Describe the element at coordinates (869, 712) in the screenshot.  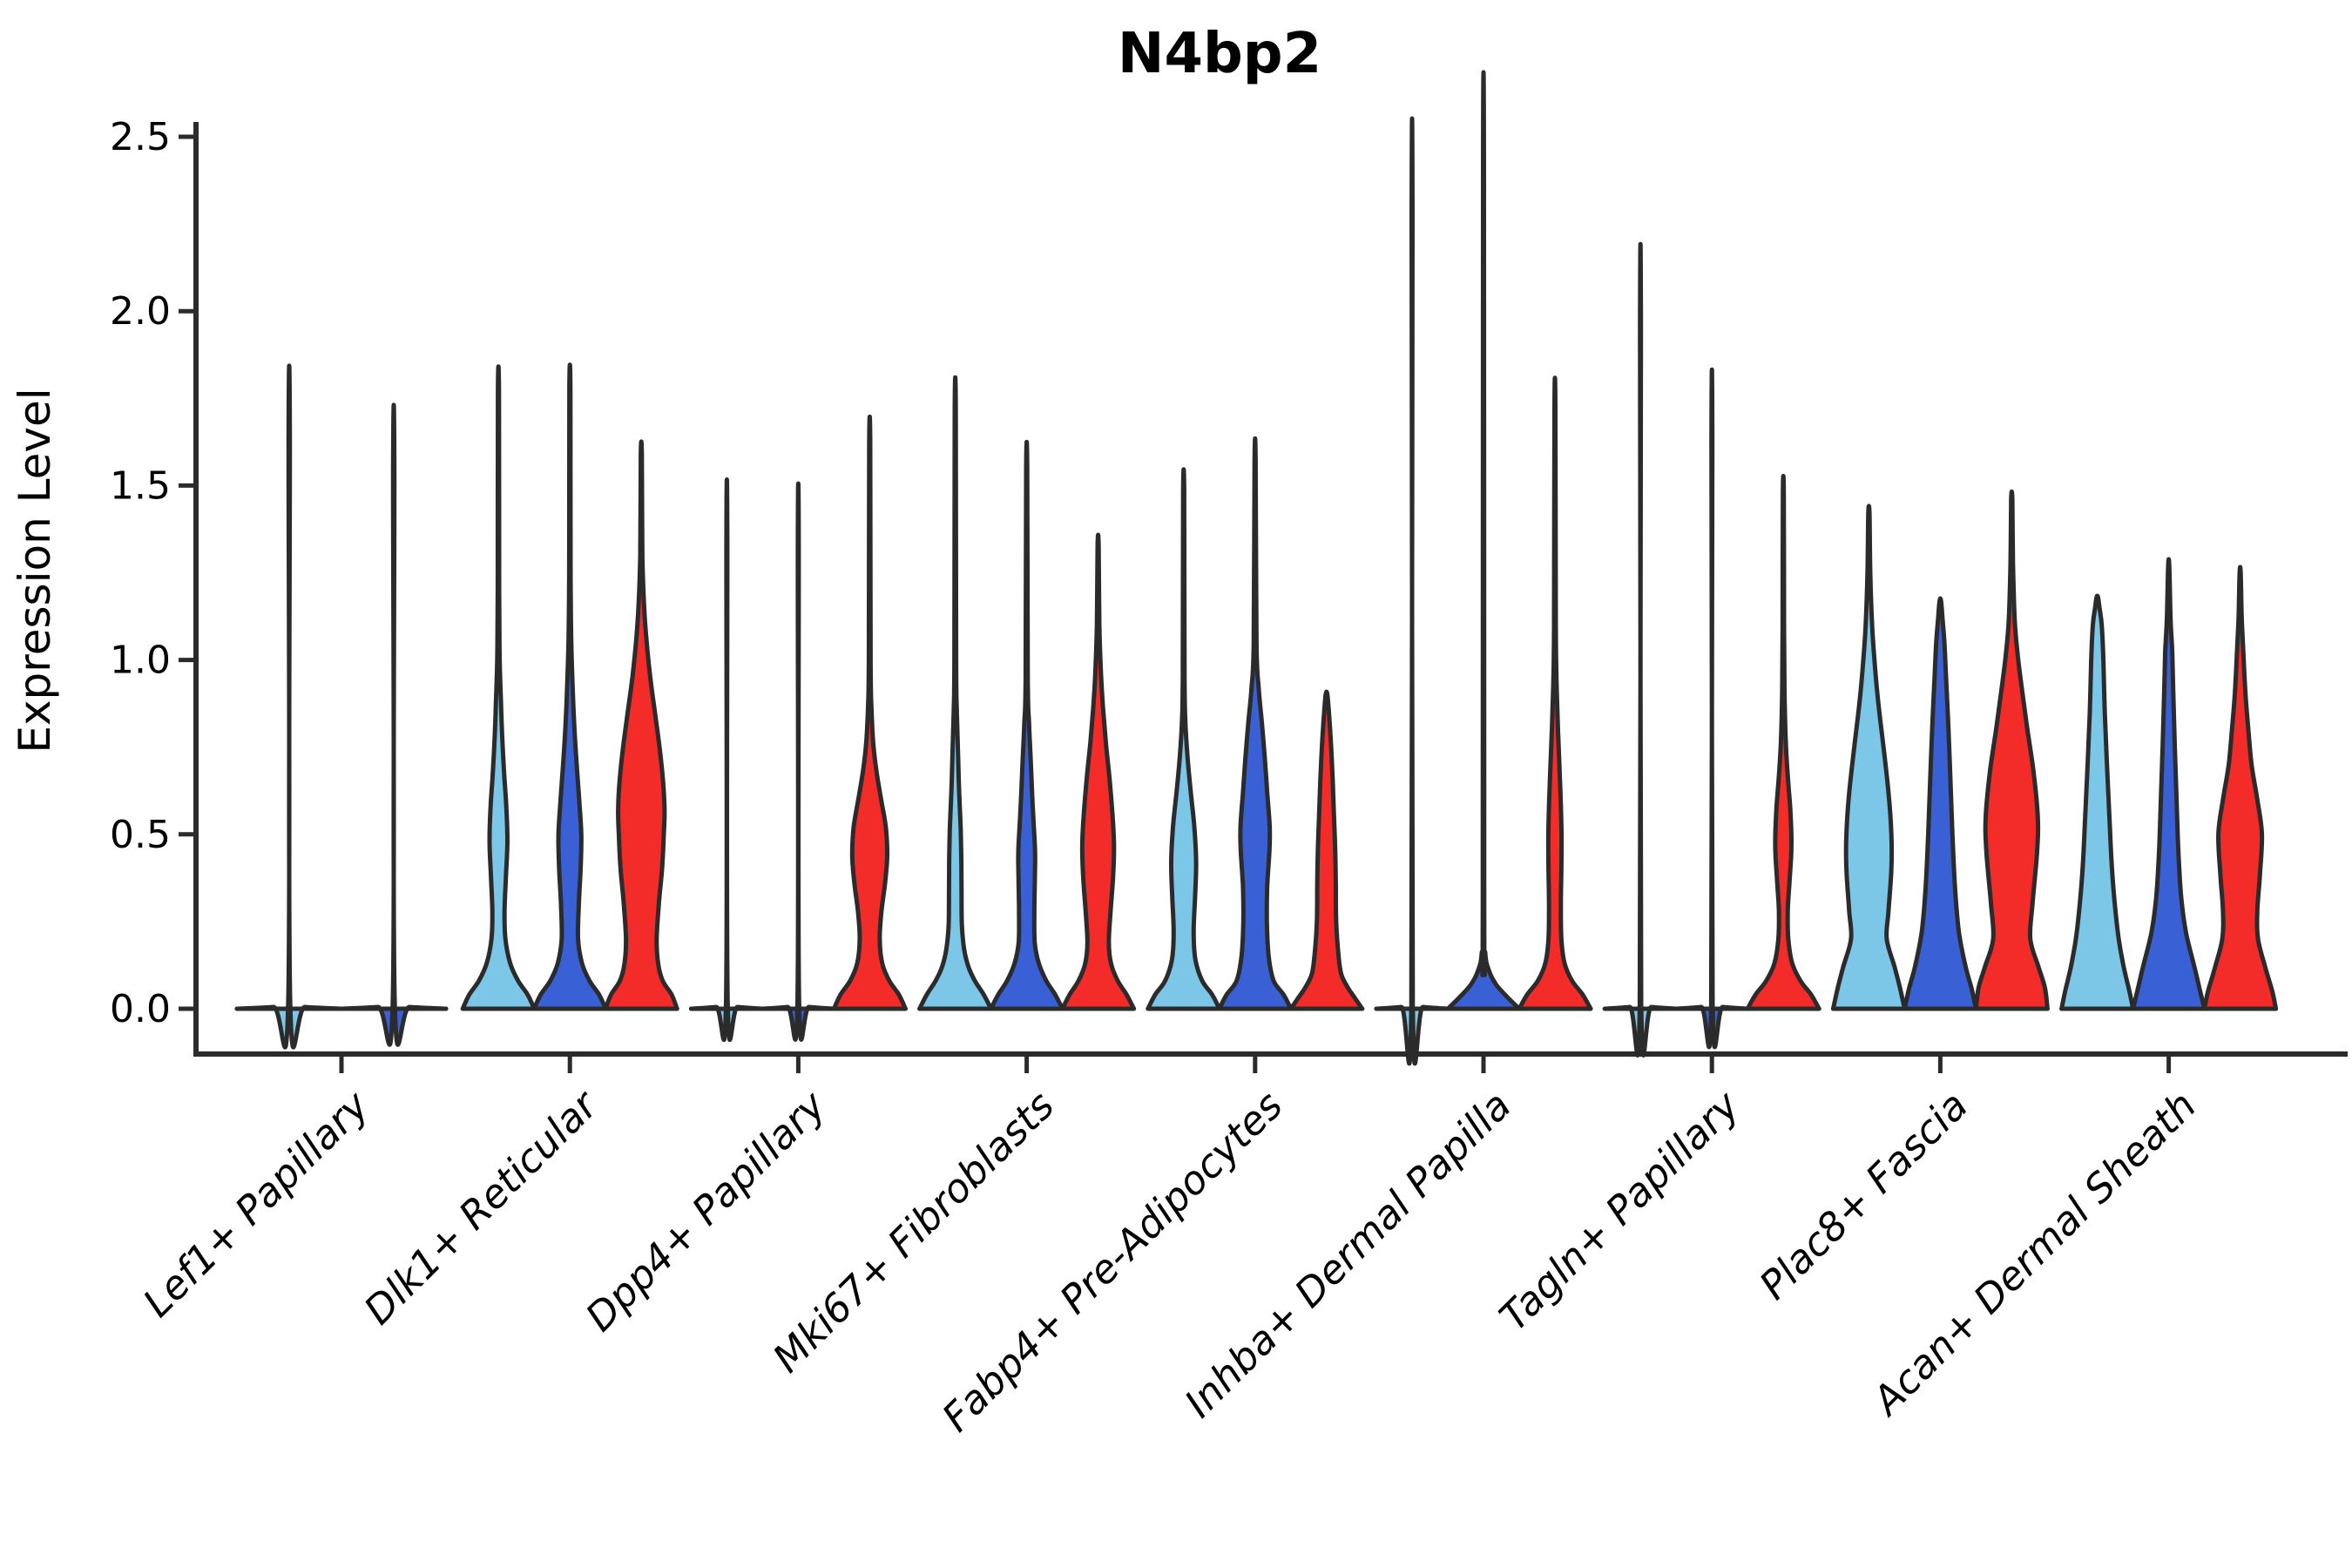
I see `violin-dpp4-papillary-red` at that location.